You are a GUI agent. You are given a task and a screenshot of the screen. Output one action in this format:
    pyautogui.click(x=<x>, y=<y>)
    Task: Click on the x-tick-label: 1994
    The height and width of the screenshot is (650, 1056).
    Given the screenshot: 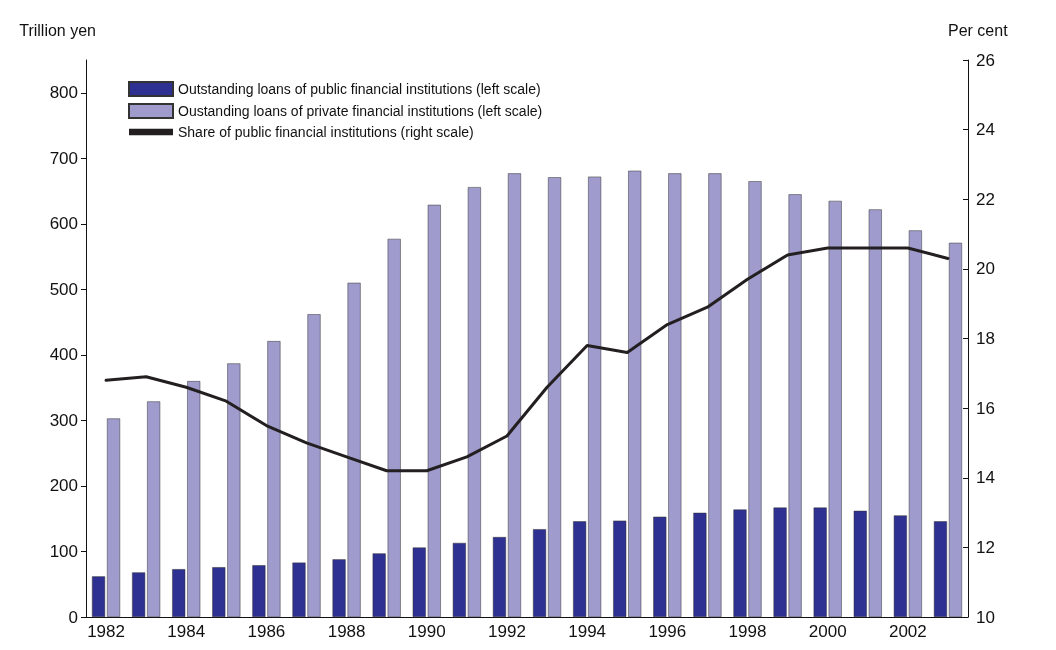 What is the action you would take?
    pyautogui.click(x=587, y=631)
    